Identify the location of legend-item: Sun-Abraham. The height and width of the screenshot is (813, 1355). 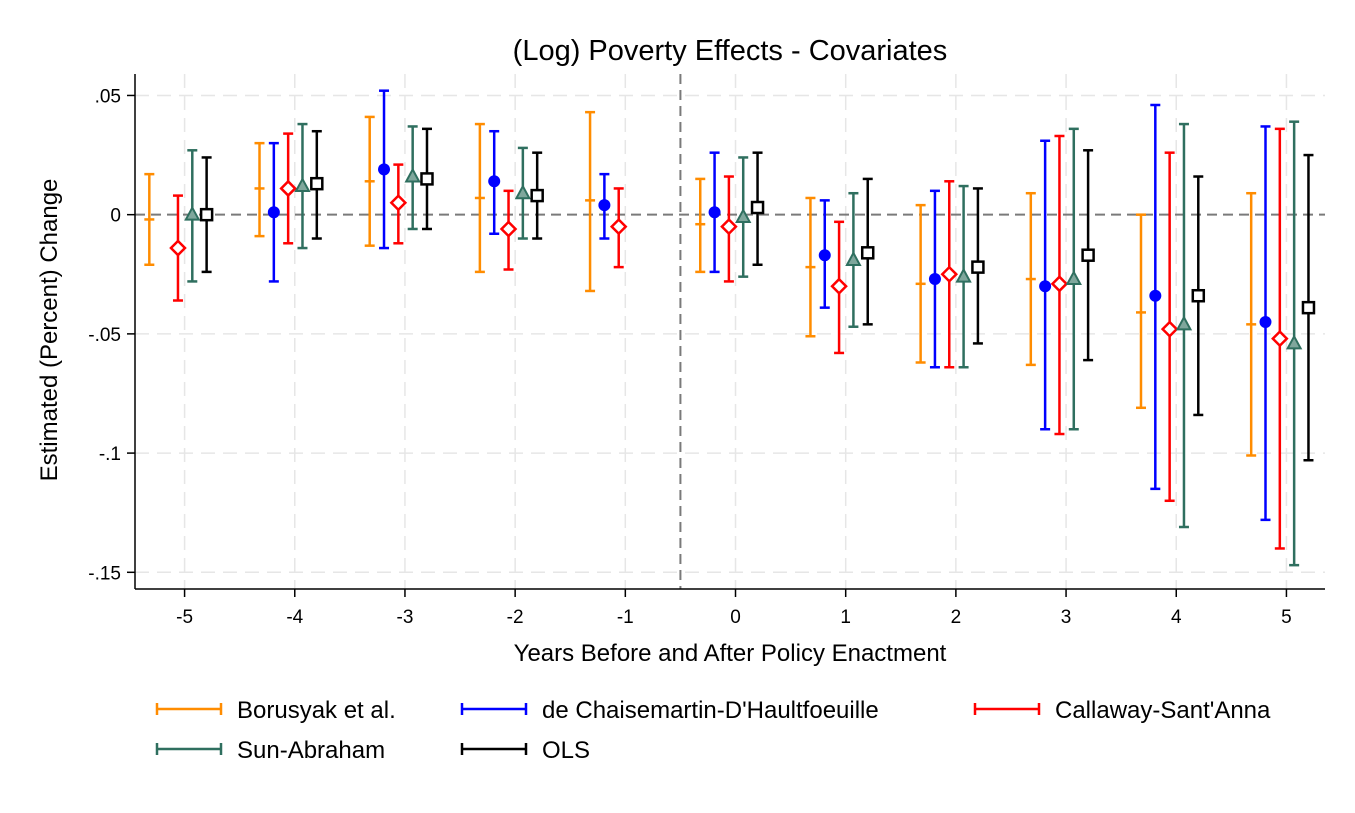
(270, 750).